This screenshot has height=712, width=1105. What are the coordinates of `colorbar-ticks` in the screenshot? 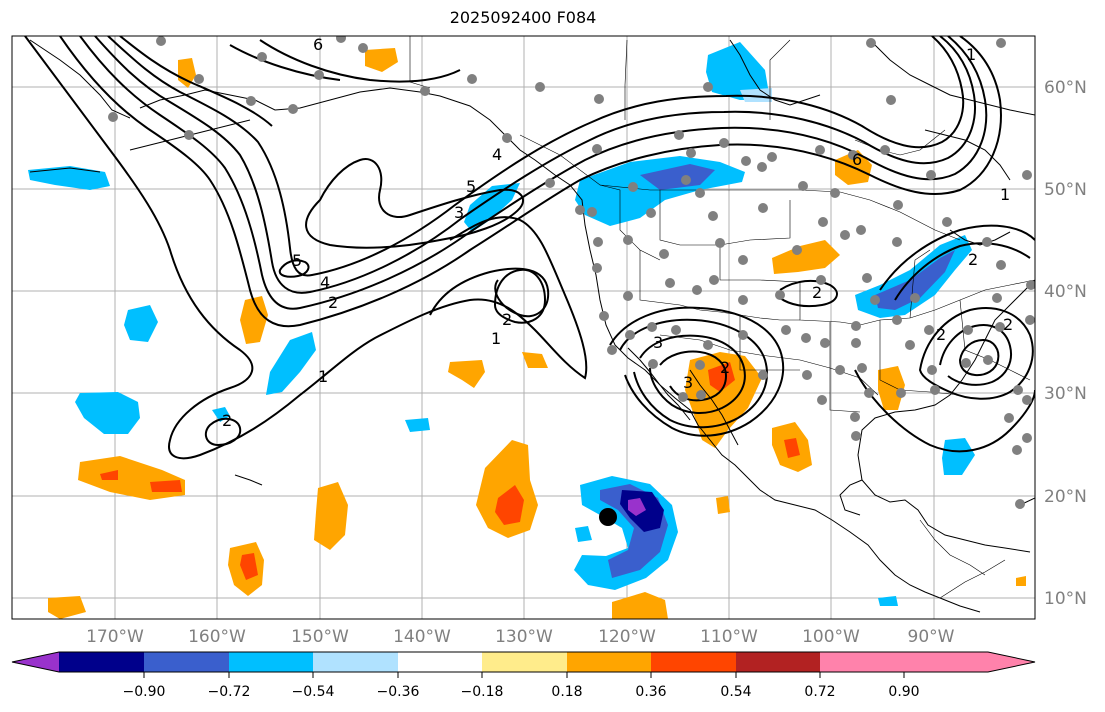 It's located at (524, 675).